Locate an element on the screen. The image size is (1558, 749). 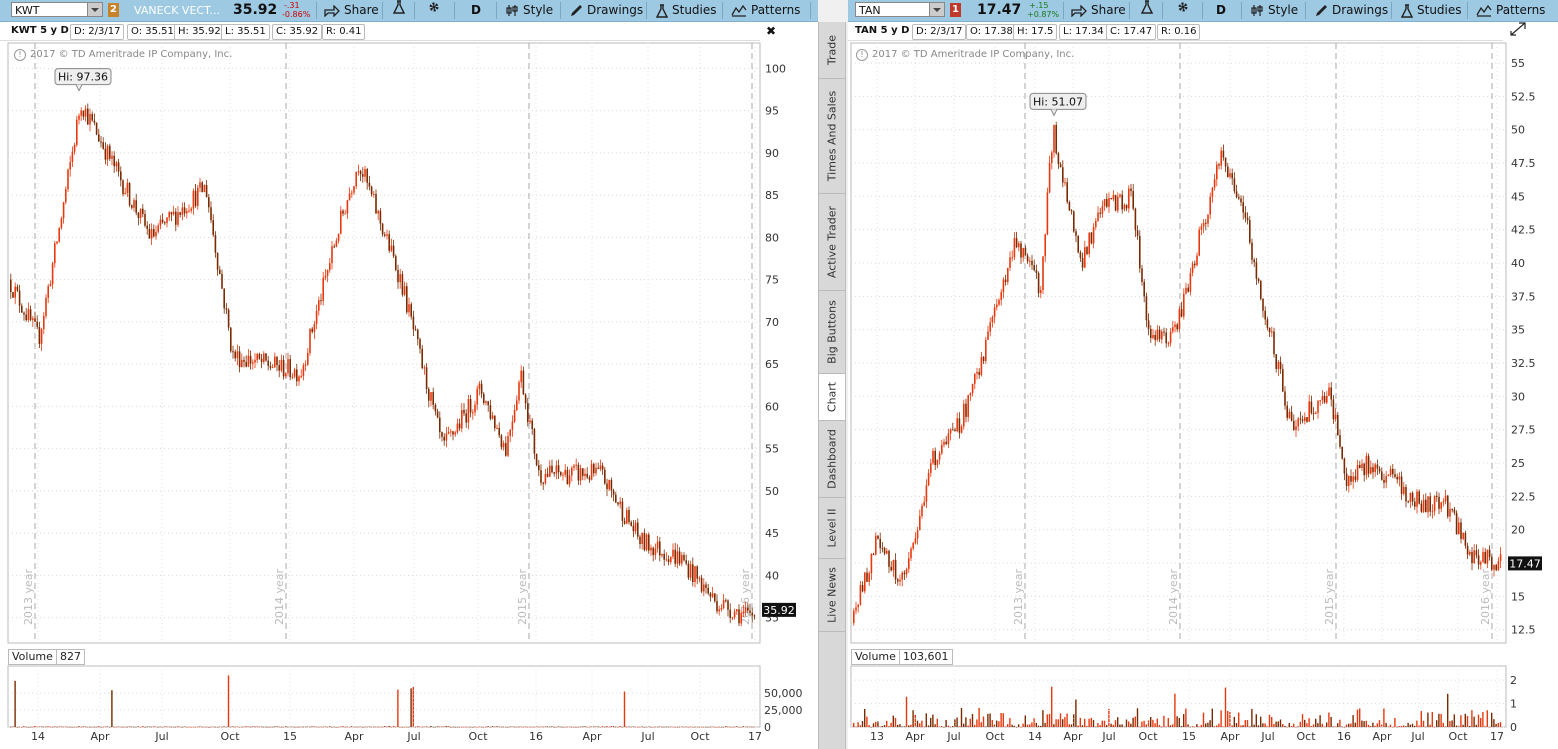
left-studies-button: Studies is located at coordinates (686, 10).